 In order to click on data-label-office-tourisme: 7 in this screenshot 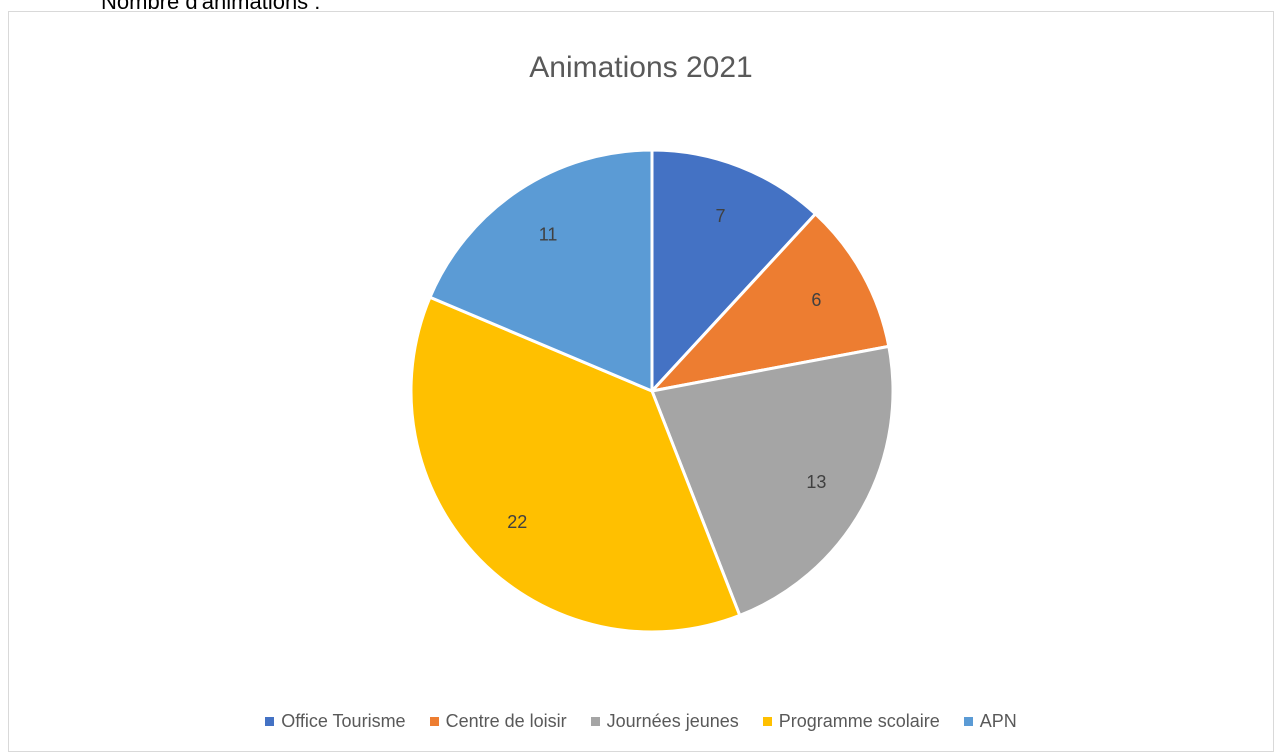, I will do `click(720, 216)`.